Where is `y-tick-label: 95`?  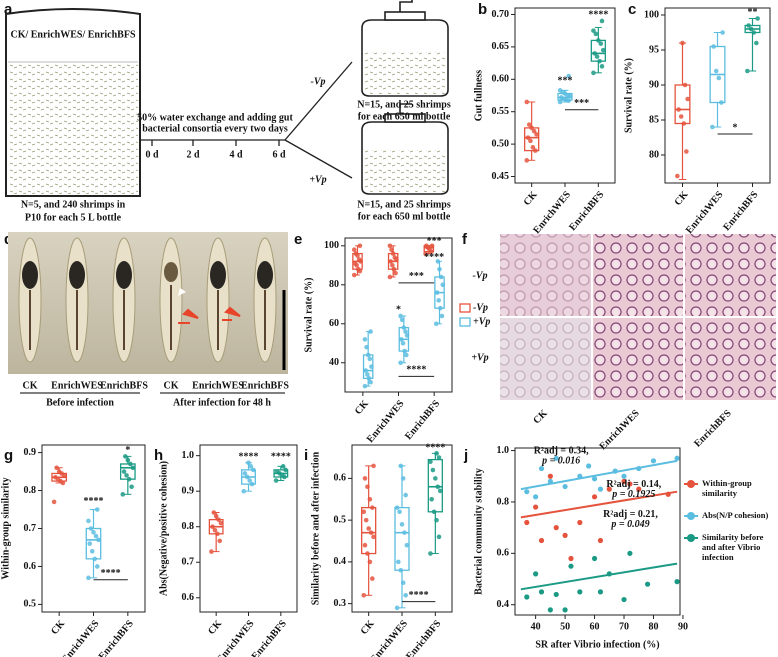 y-tick-label: 95 is located at coordinates (654, 49).